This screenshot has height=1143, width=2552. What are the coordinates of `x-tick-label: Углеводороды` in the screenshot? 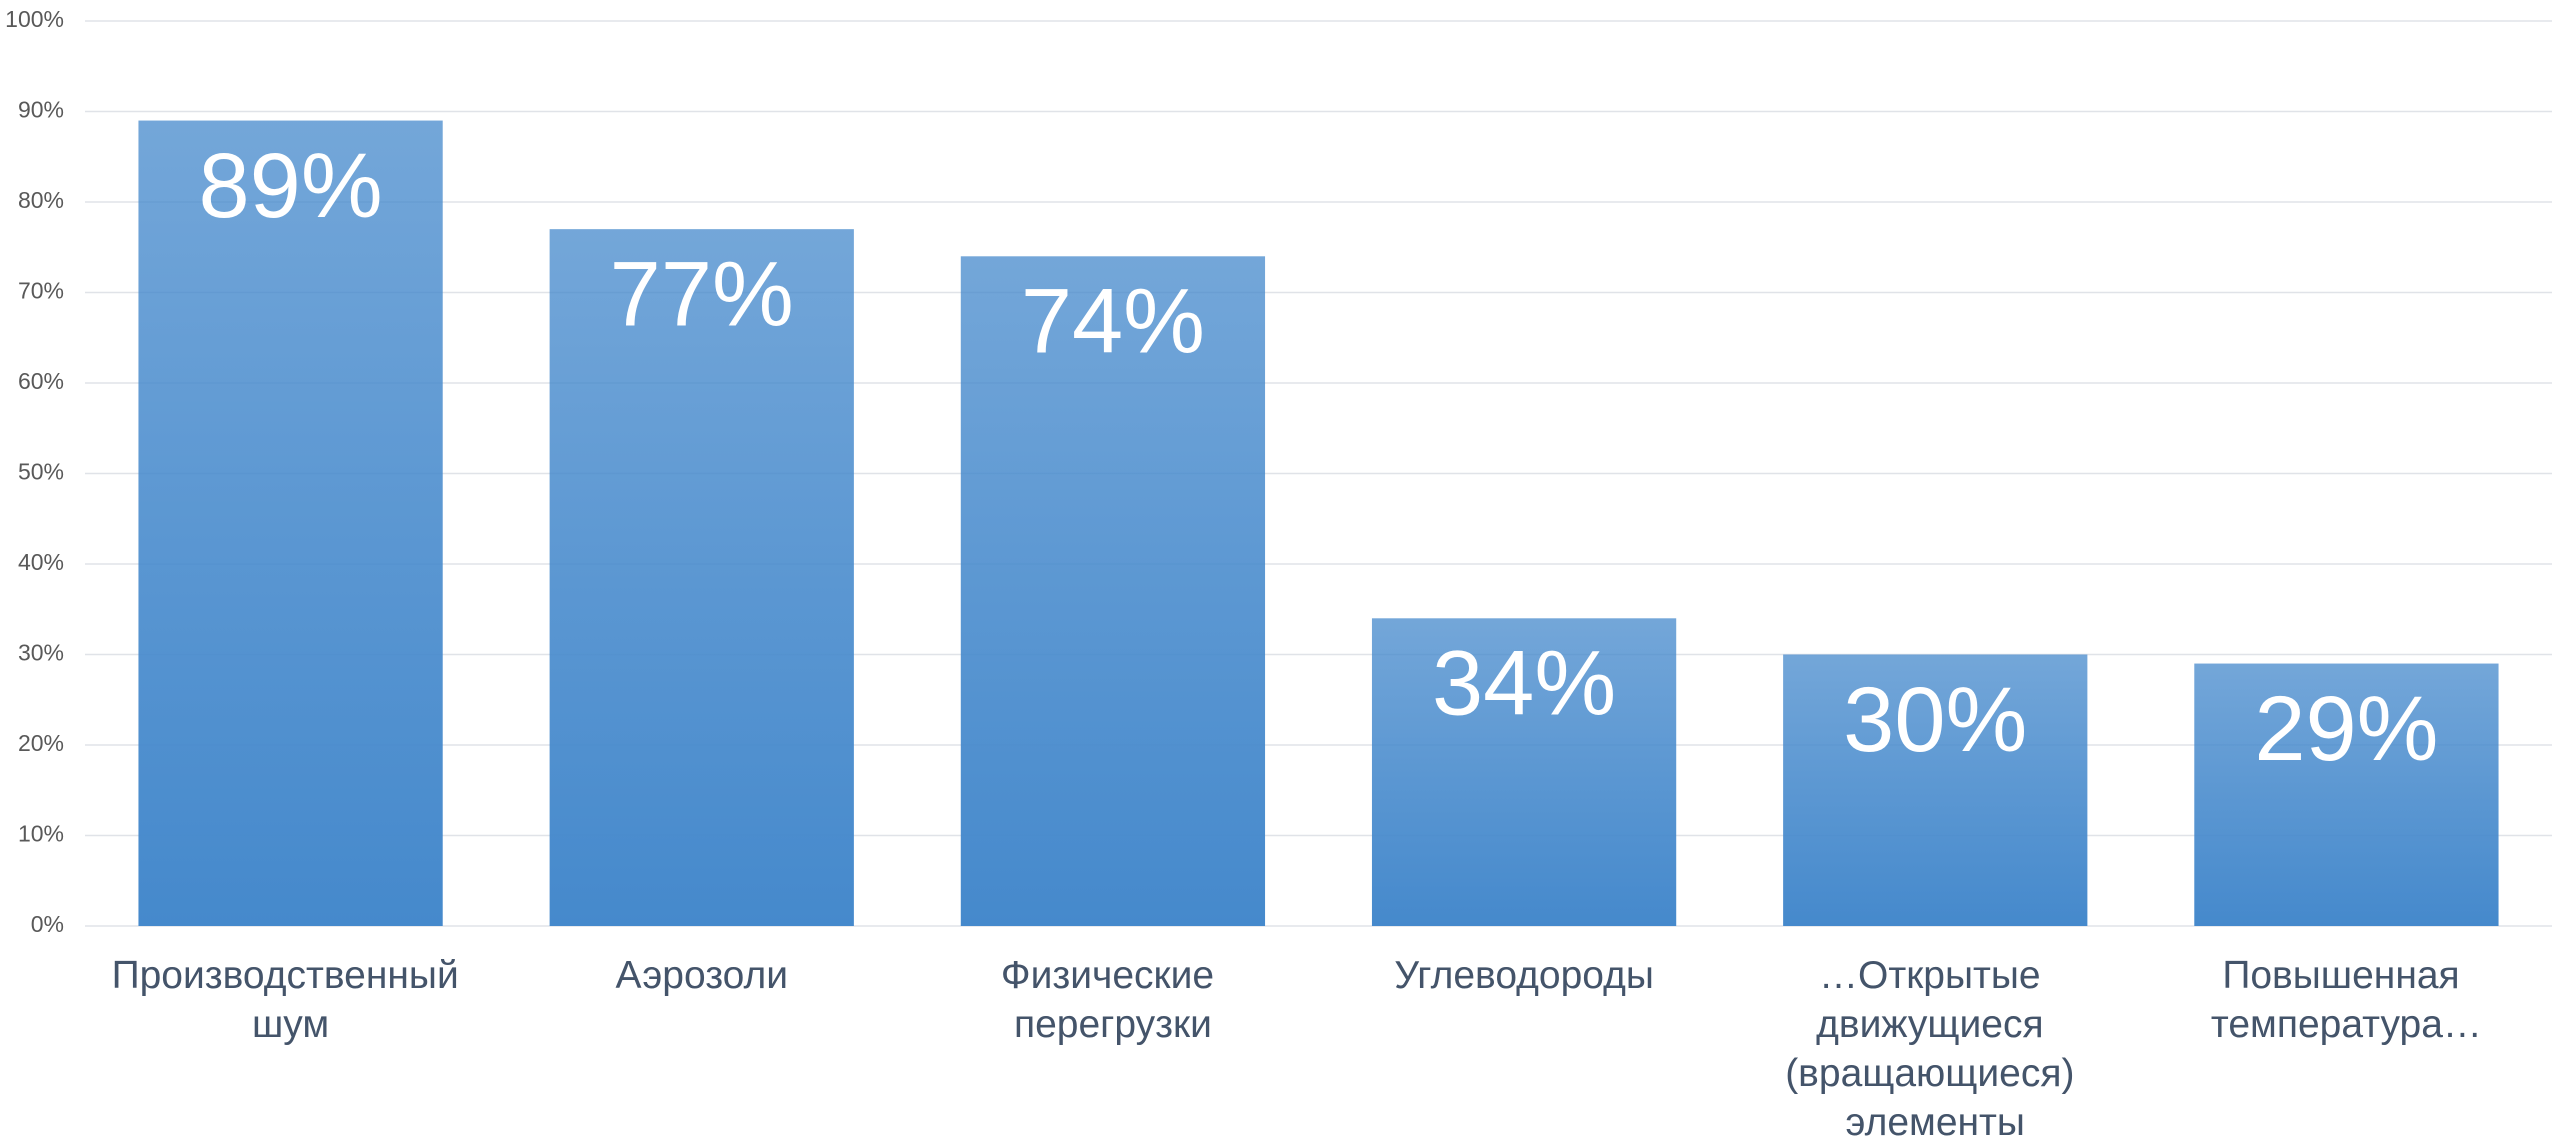 It's located at (1524, 975).